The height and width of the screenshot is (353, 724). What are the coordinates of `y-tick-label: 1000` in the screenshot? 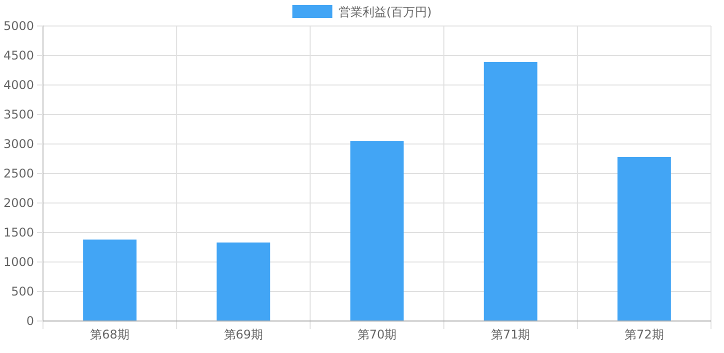 It's located at (18, 261).